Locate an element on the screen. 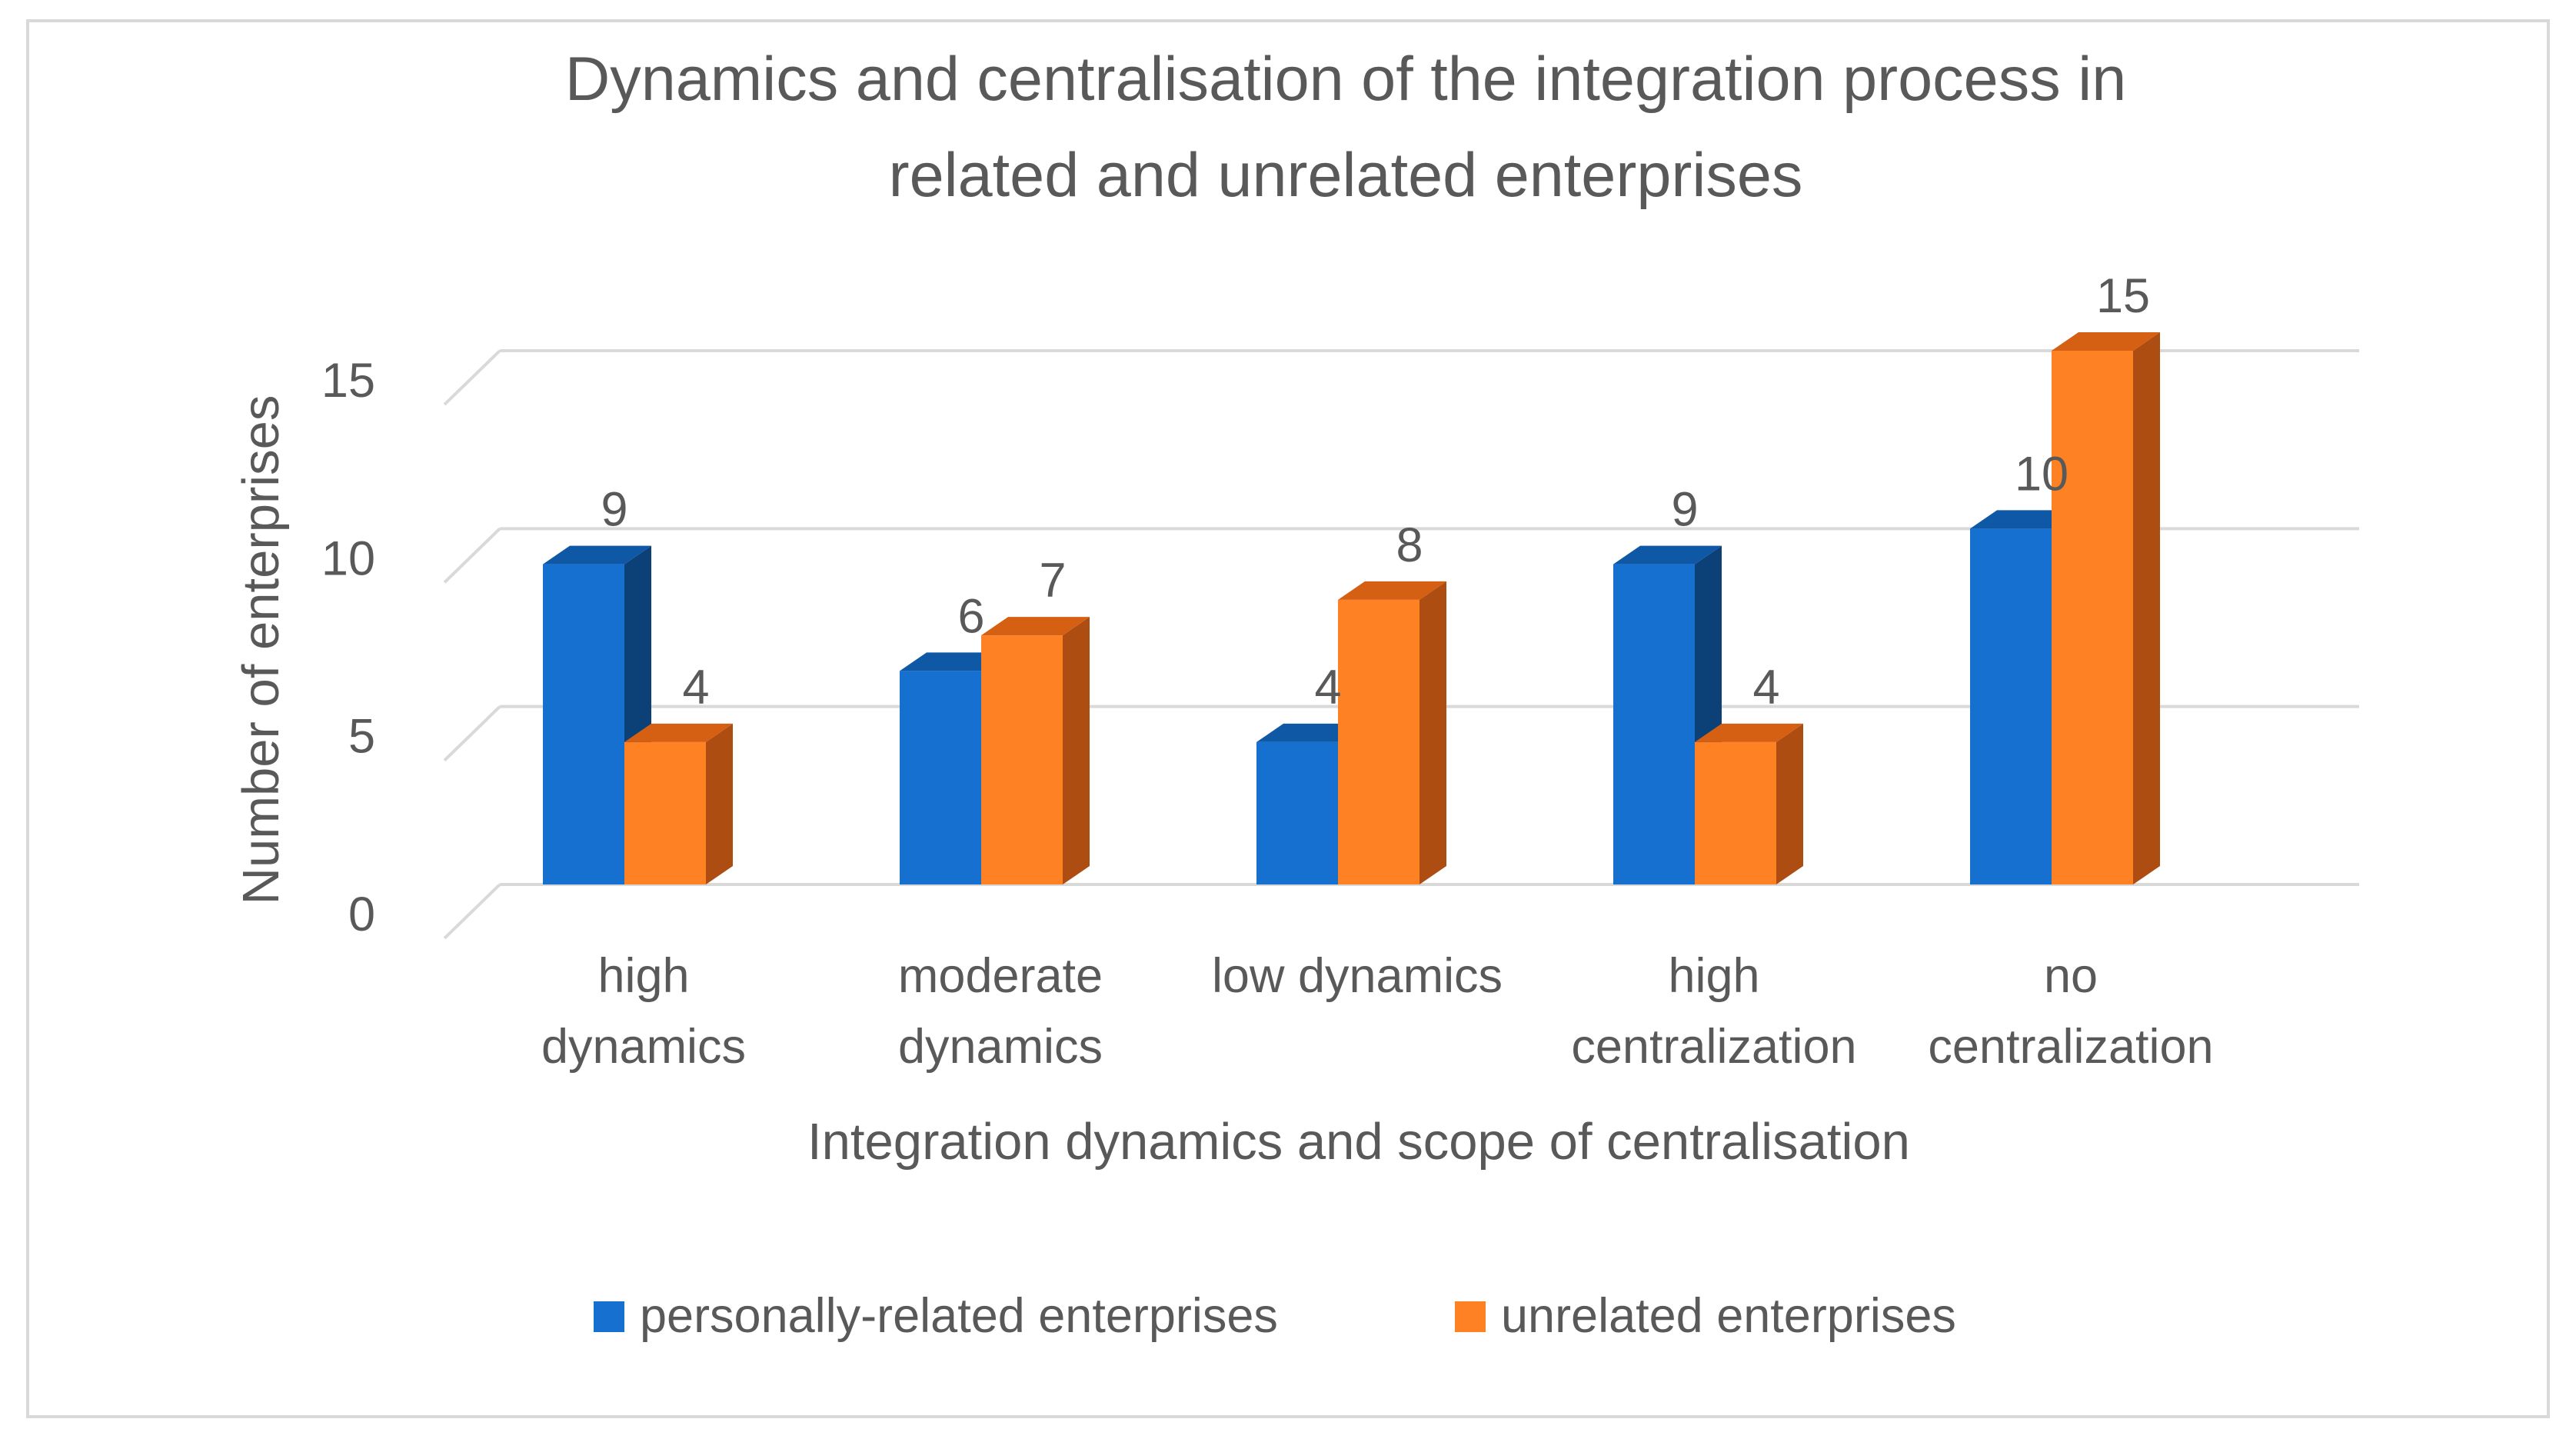 This screenshot has width=2576, height=1439. x-tick-label: no is located at coordinates (2071, 976).